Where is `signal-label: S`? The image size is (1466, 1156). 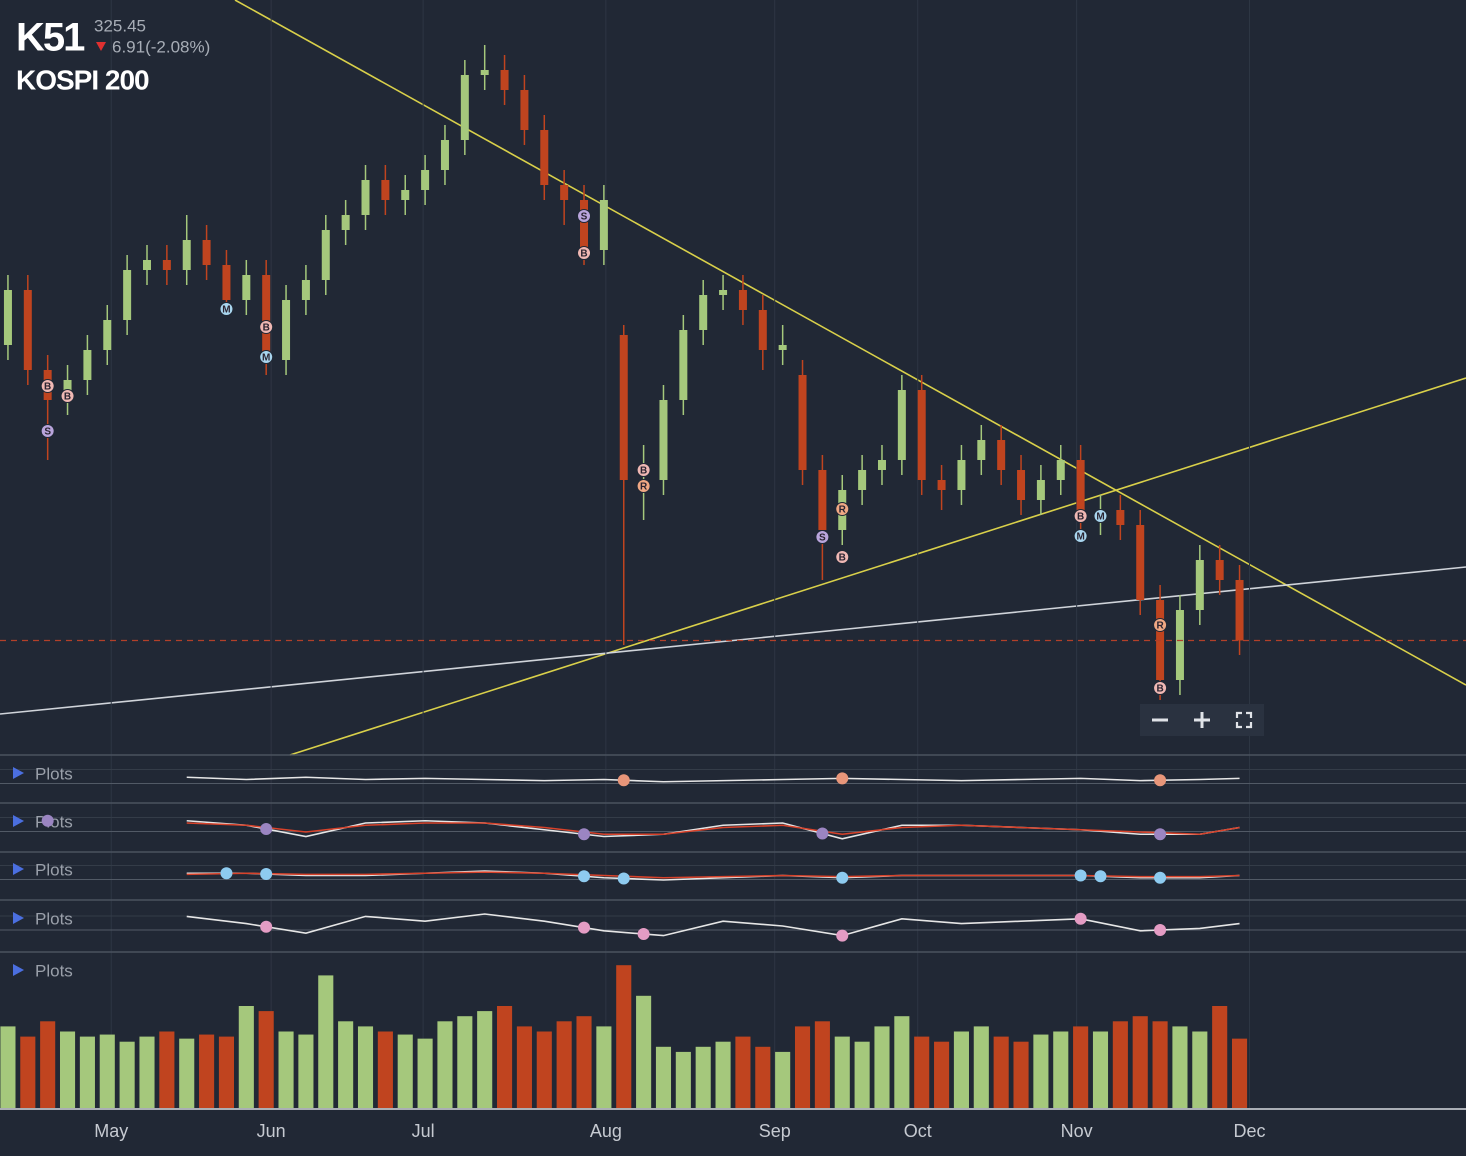
signal-label: S is located at coordinates (584, 217).